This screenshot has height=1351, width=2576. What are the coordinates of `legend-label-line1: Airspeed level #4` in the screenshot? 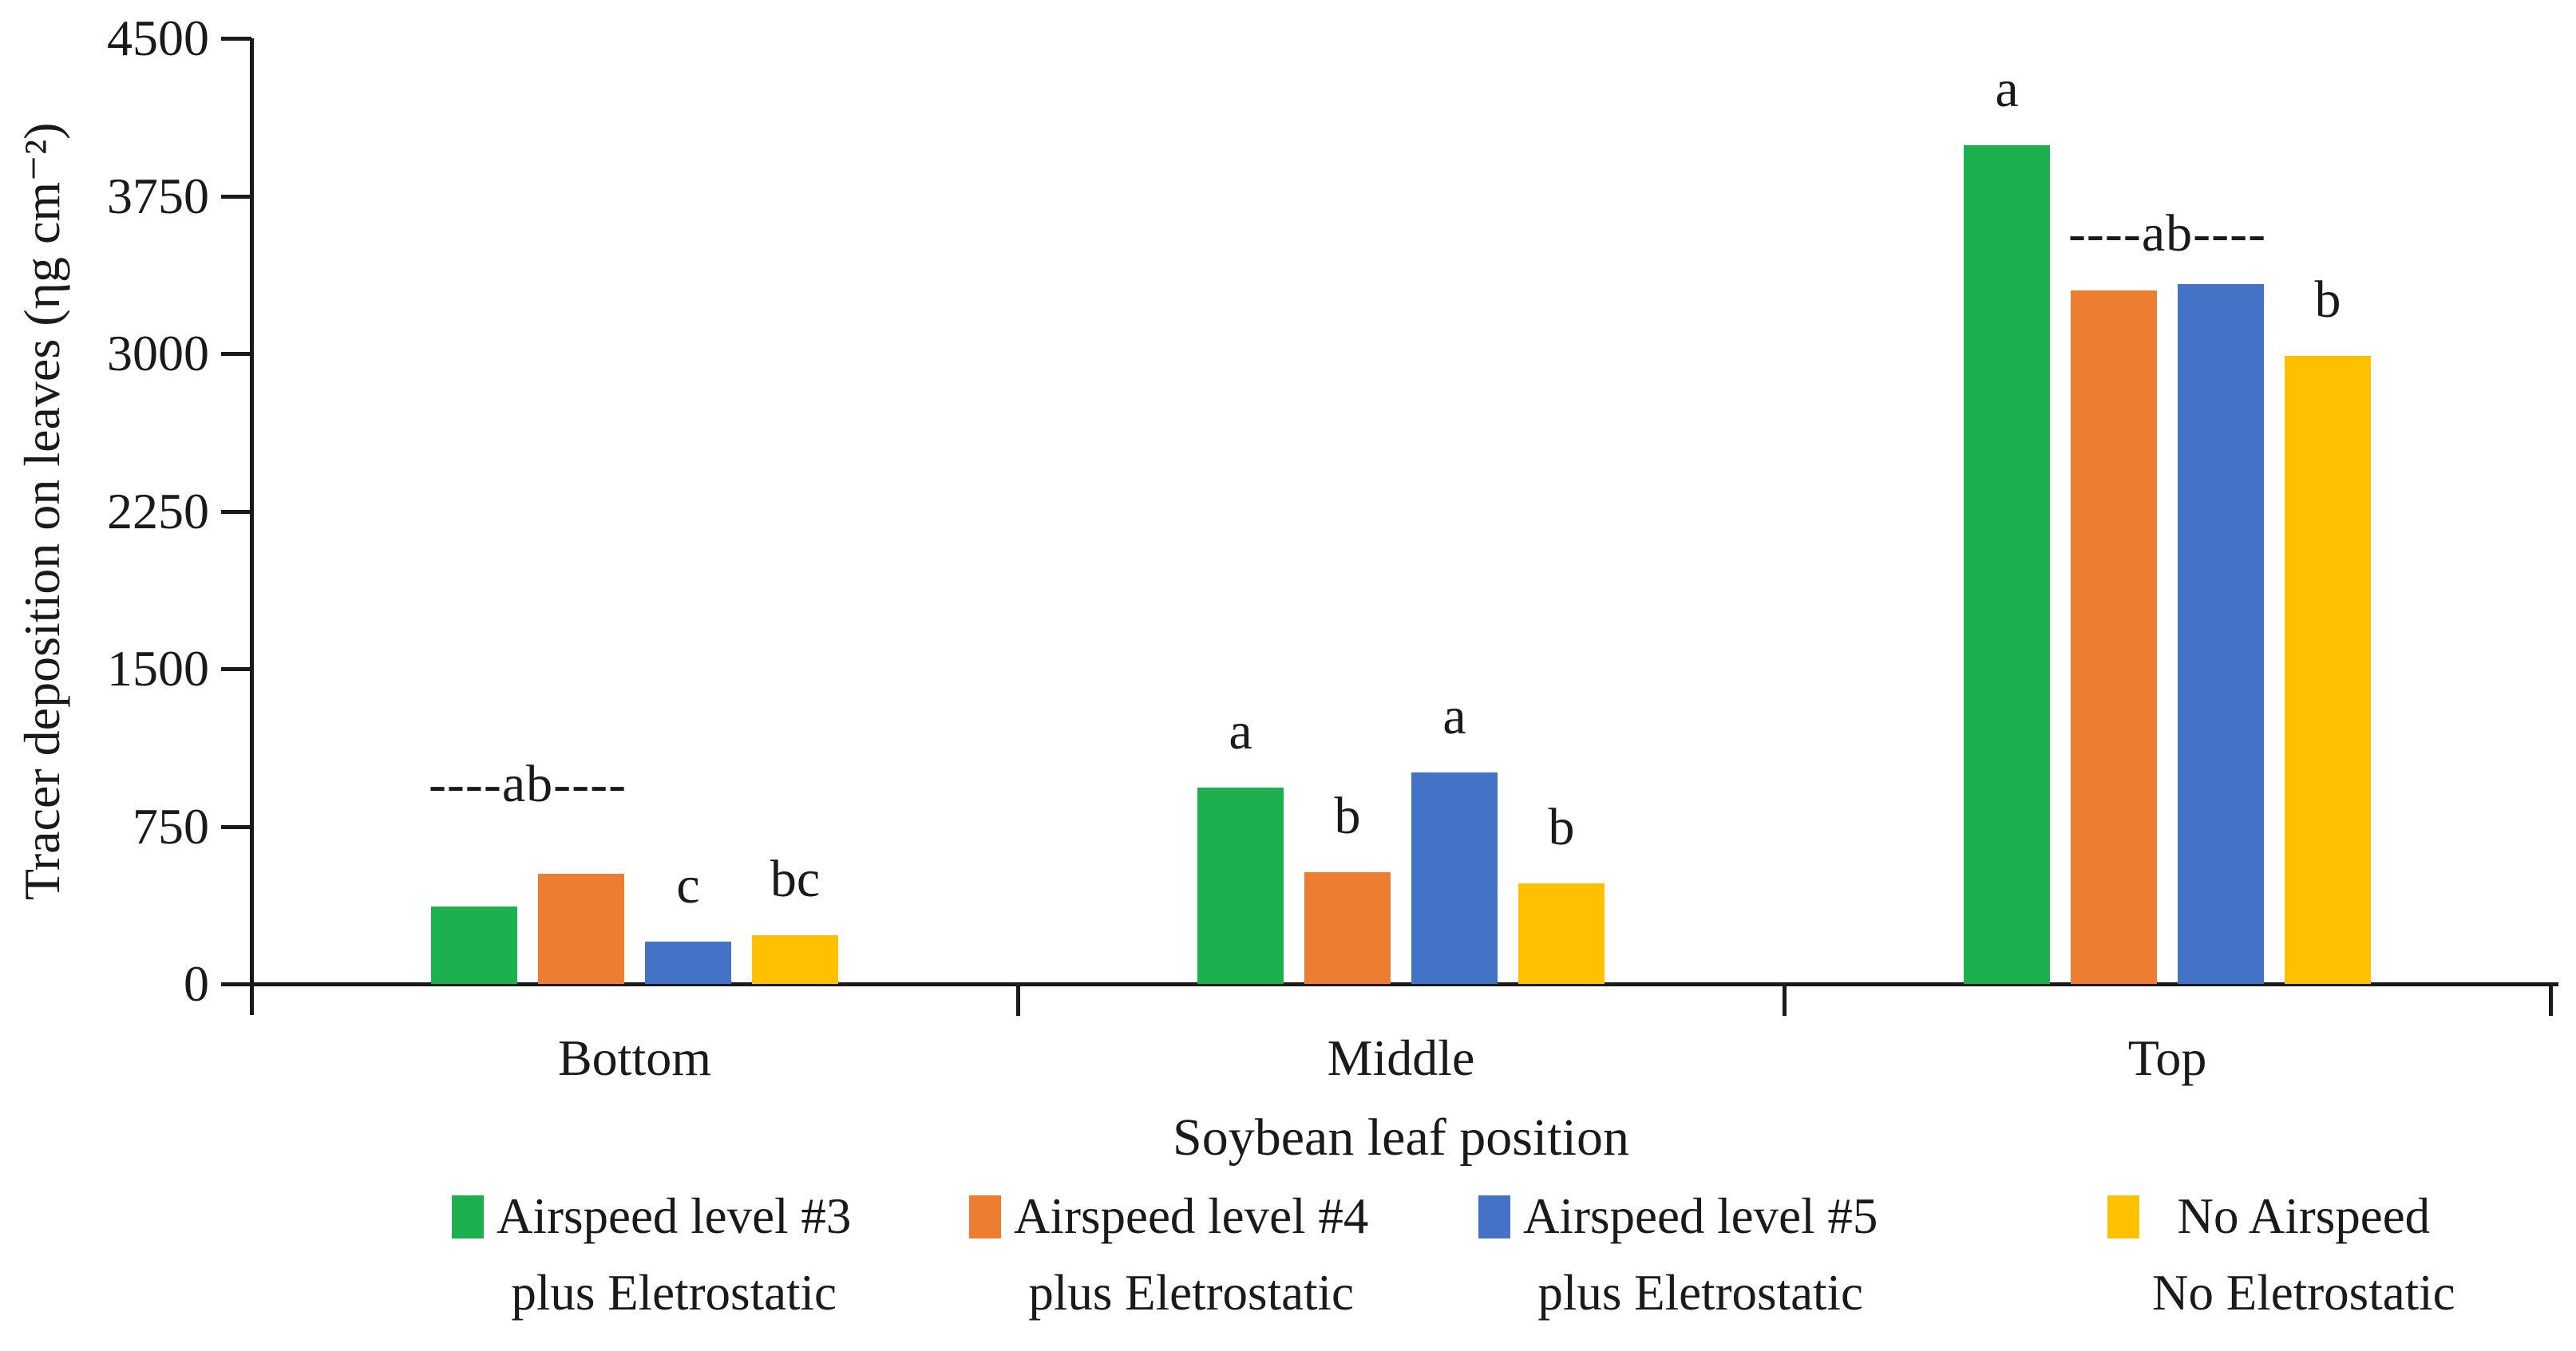 It's located at (1191, 1216).